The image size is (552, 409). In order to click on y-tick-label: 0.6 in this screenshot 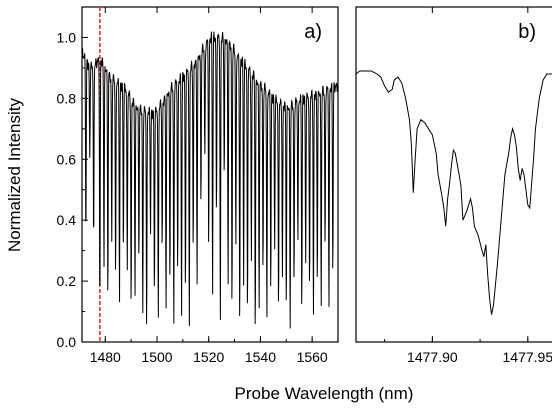, I will do `click(67, 159)`.